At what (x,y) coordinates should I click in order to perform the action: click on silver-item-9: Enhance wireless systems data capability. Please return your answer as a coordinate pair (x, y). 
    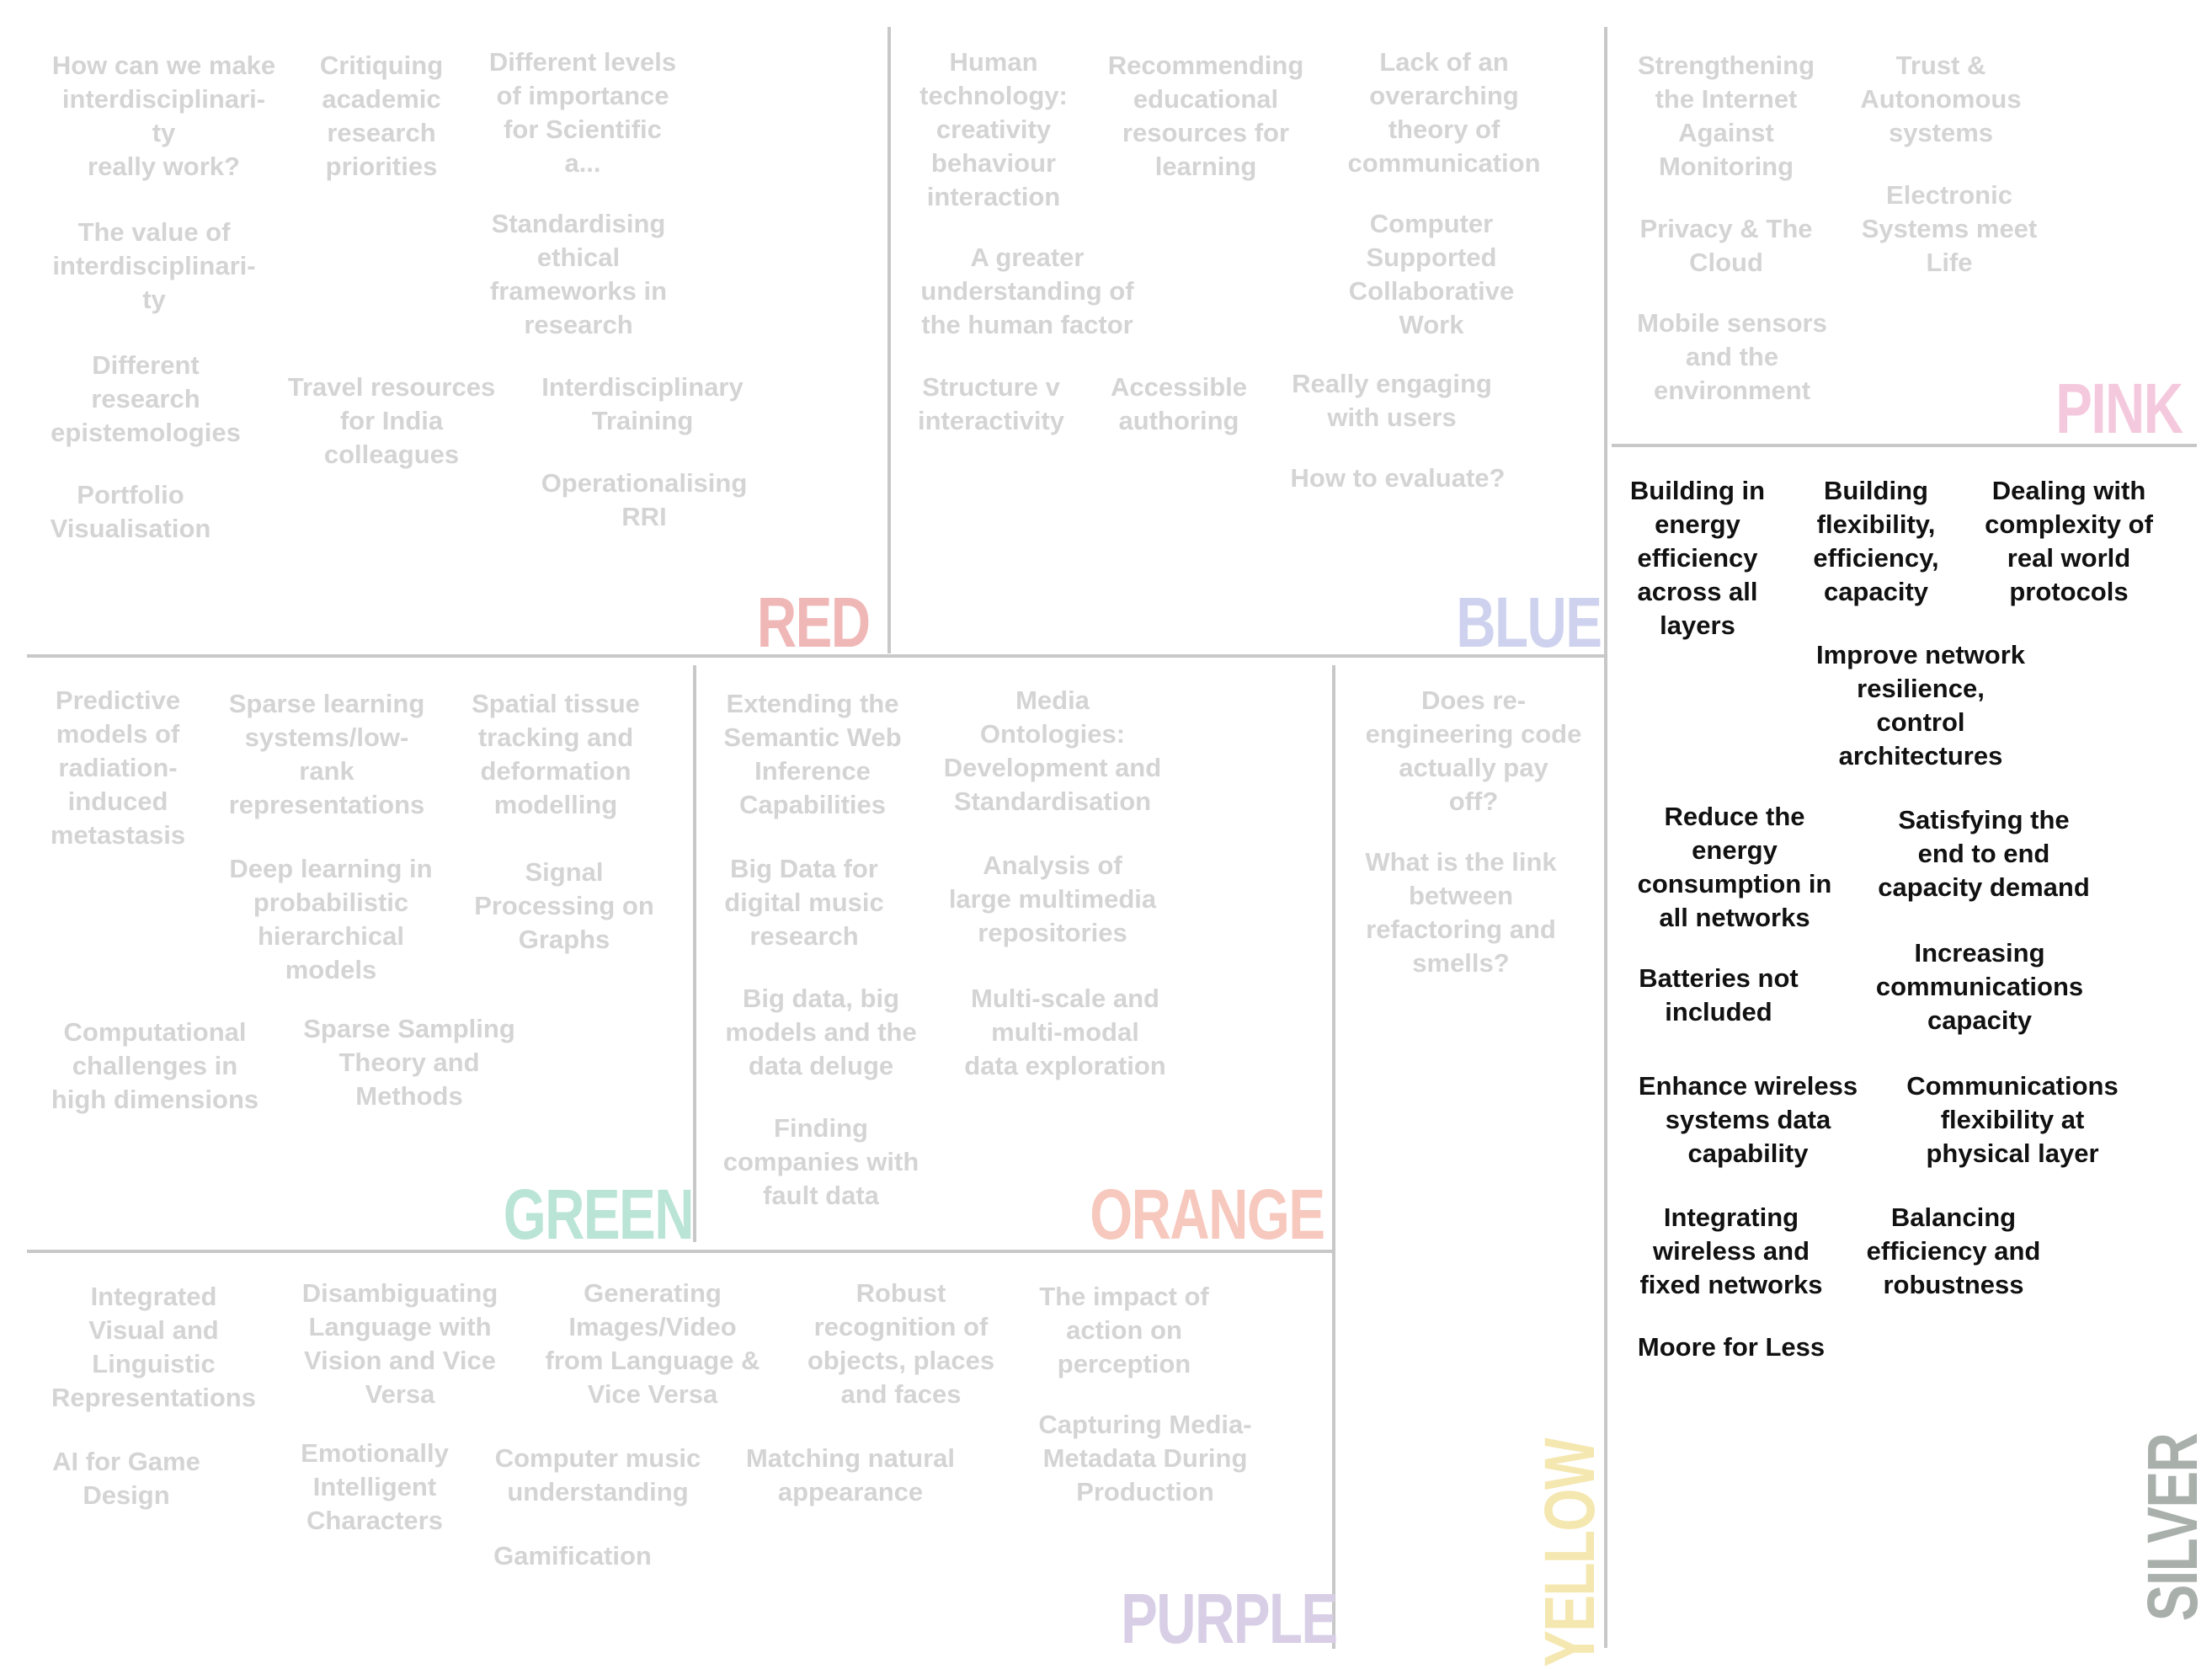
    Looking at the image, I should click on (1748, 1119).